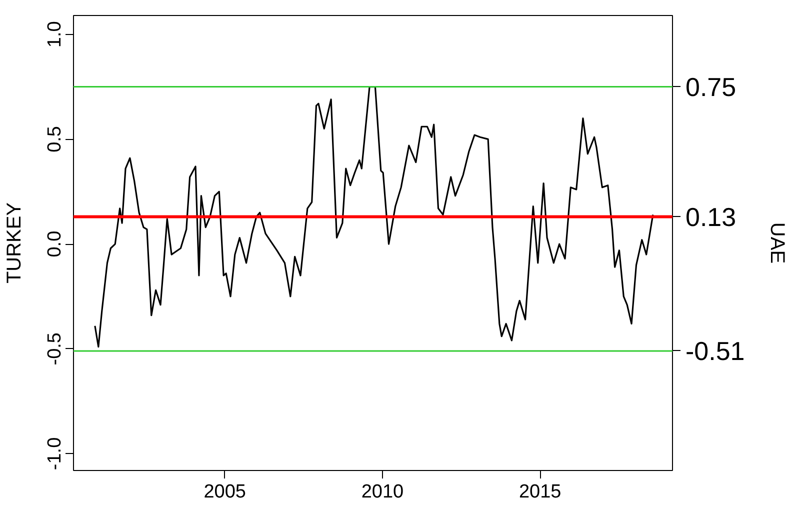 This screenshot has width=795, height=514. What do you see at coordinates (55, 139) in the screenshot?
I see `y-tick-label: 0.5` at bounding box center [55, 139].